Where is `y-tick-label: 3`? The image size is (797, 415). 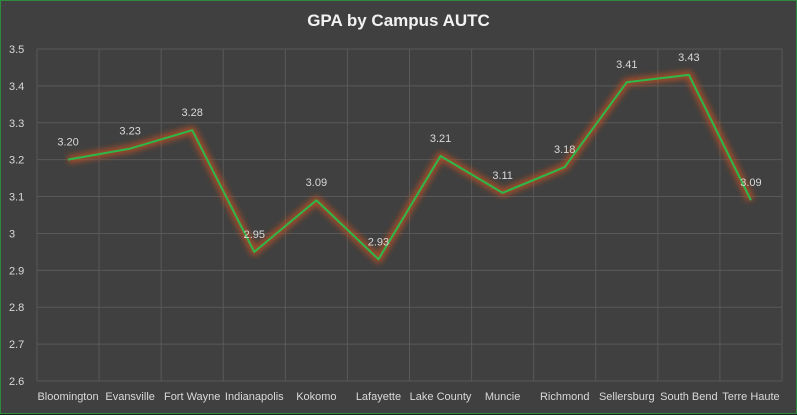 y-tick-label: 3 is located at coordinates (12, 234).